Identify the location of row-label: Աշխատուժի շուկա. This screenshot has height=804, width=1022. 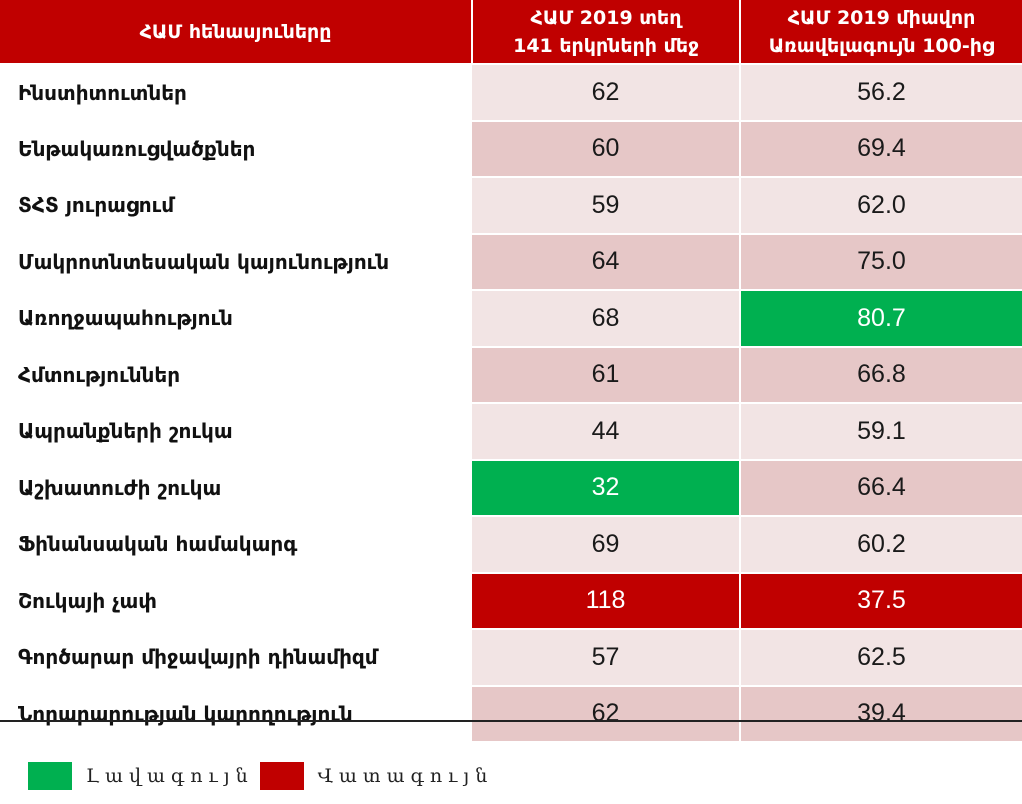
(236, 487).